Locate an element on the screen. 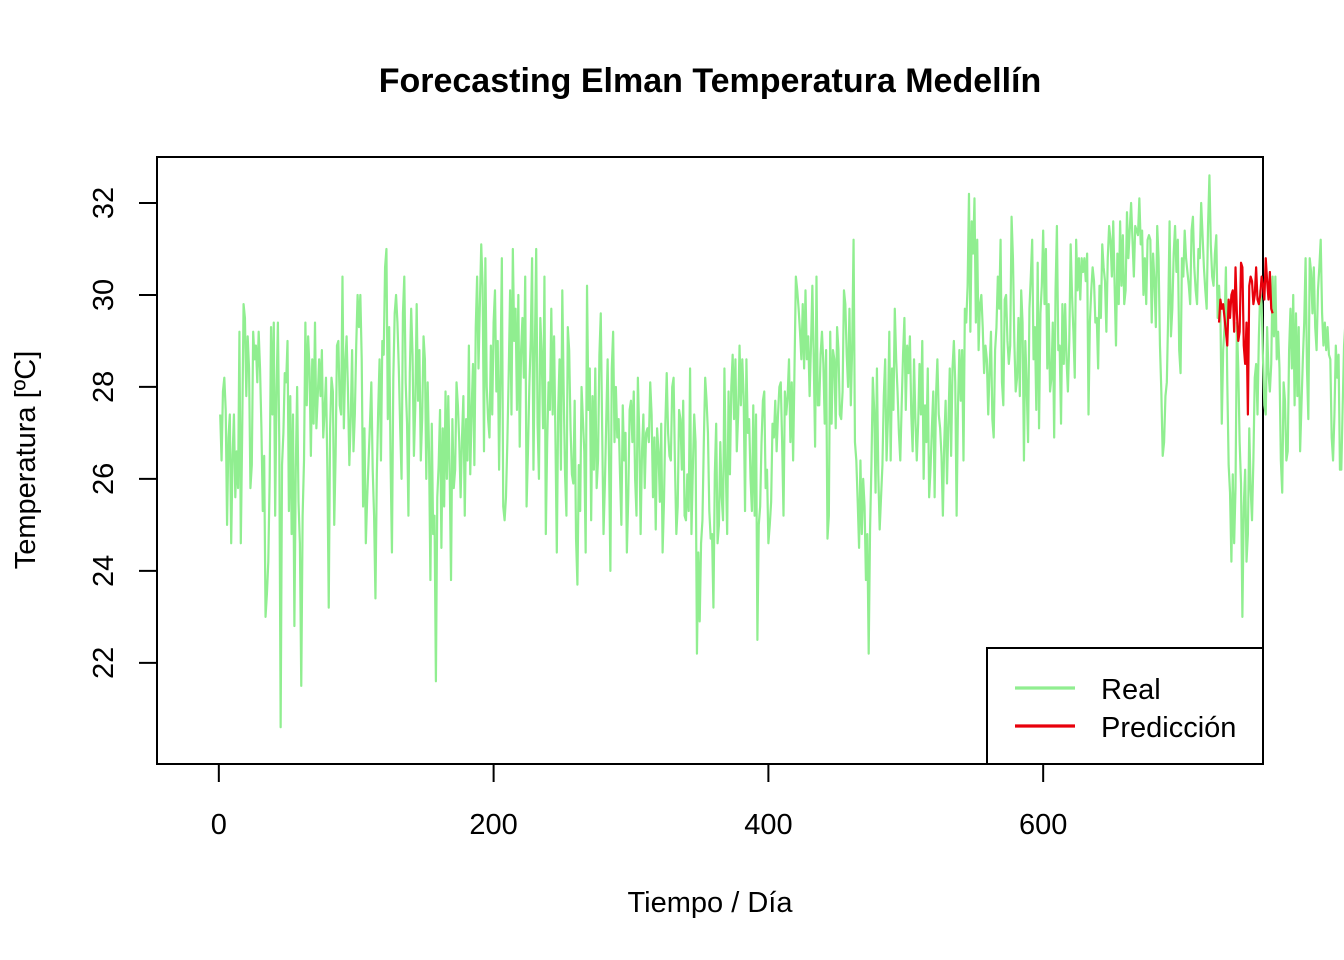 This screenshot has width=1344, height=960. x-tick-label: 600 is located at coordinates (1043, 825).